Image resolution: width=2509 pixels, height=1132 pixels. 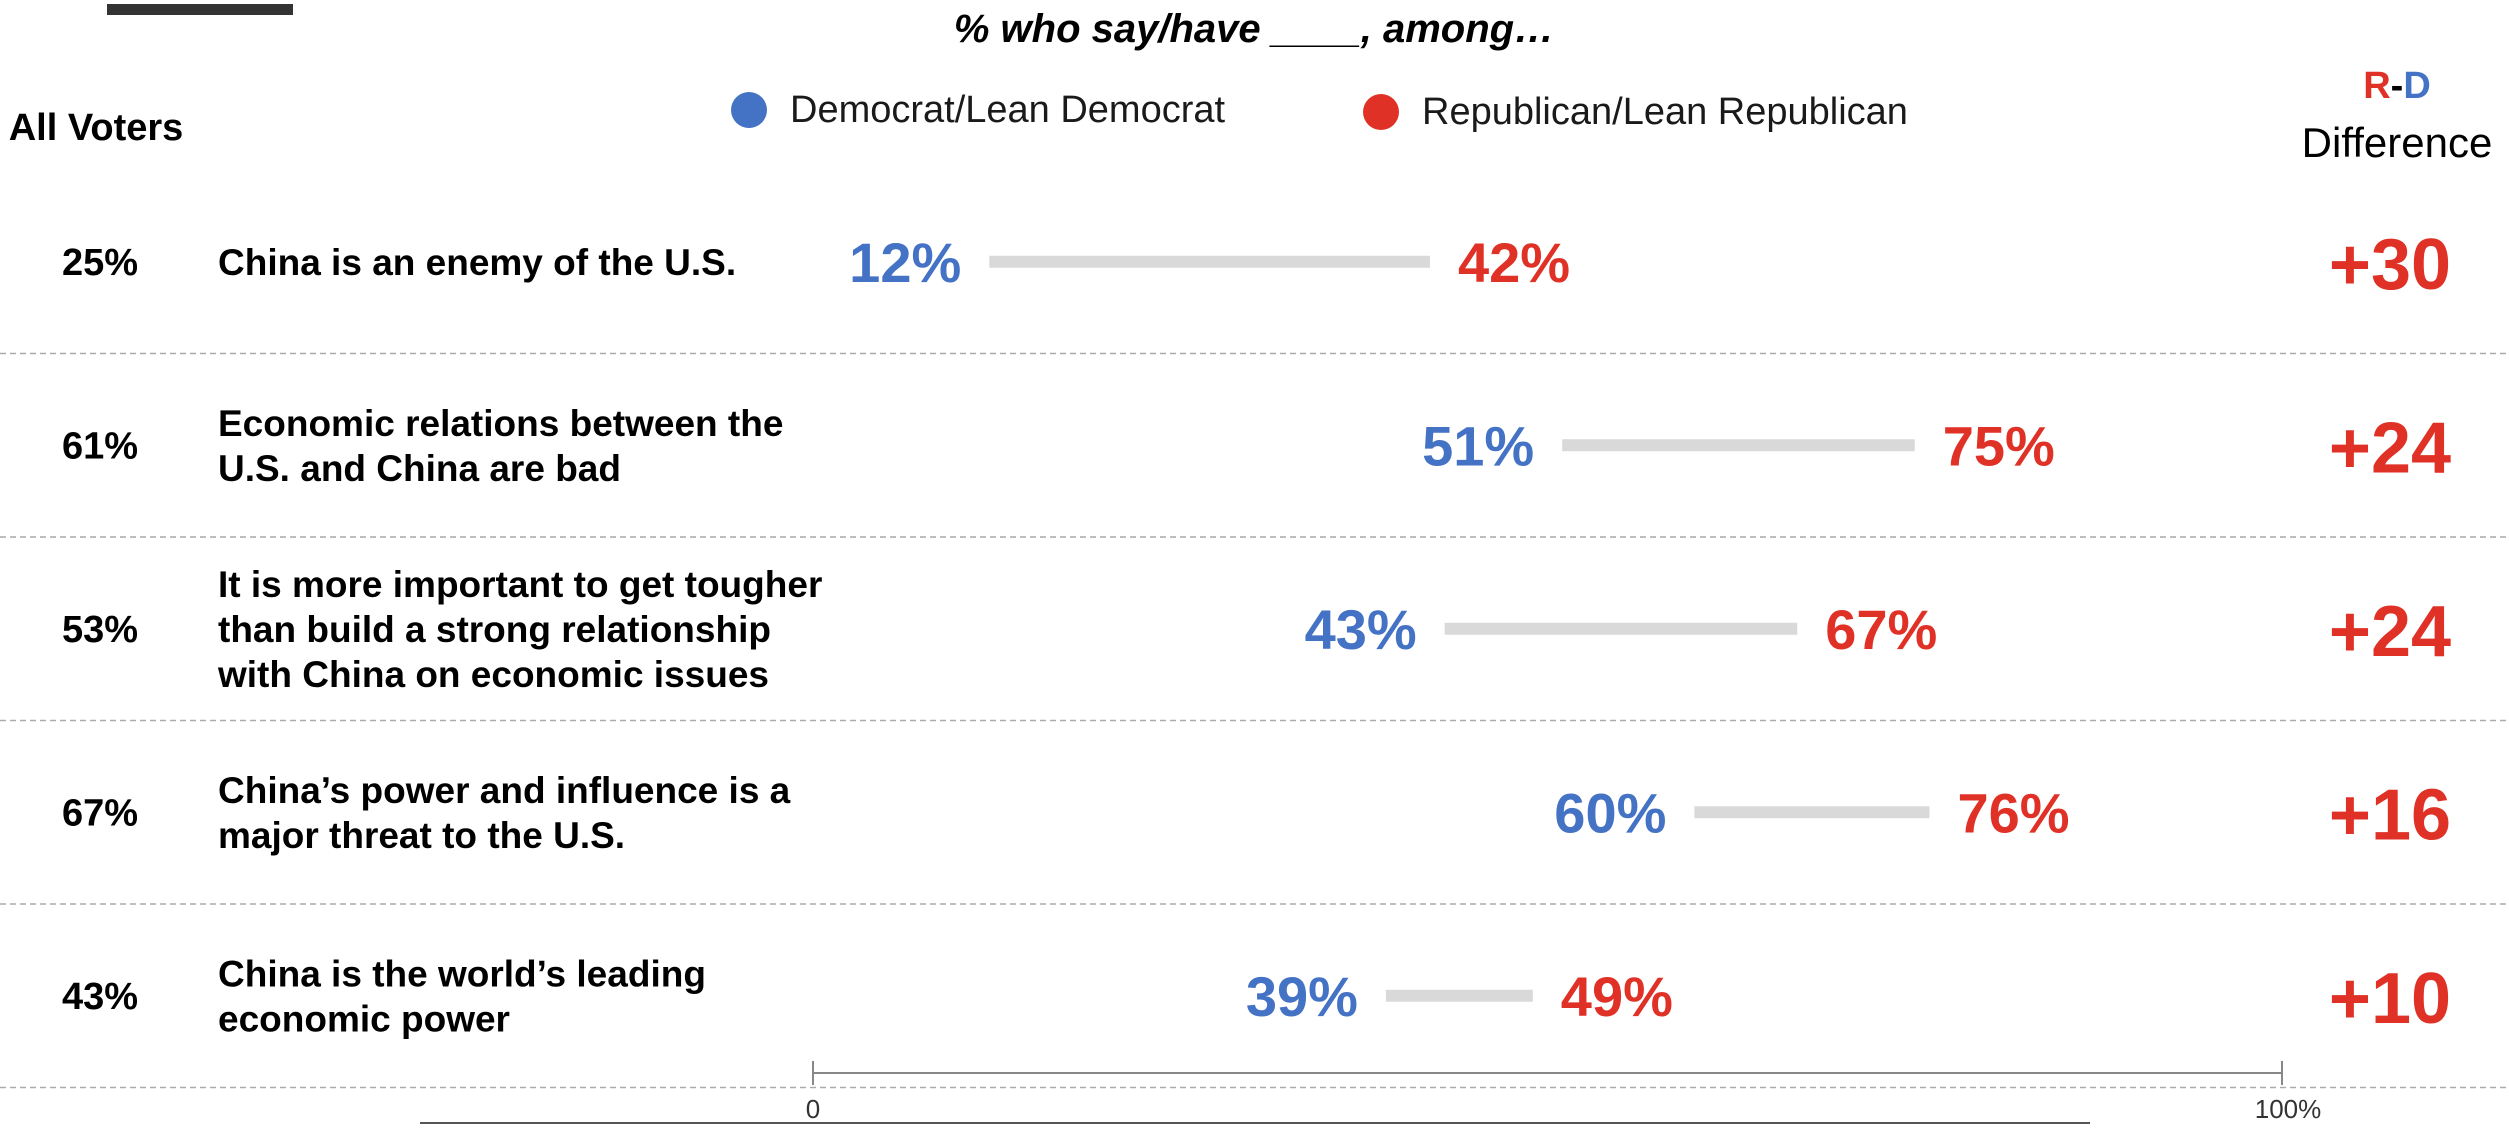 I want to click on difference-header-d: D, so click(x=2416, y=86).